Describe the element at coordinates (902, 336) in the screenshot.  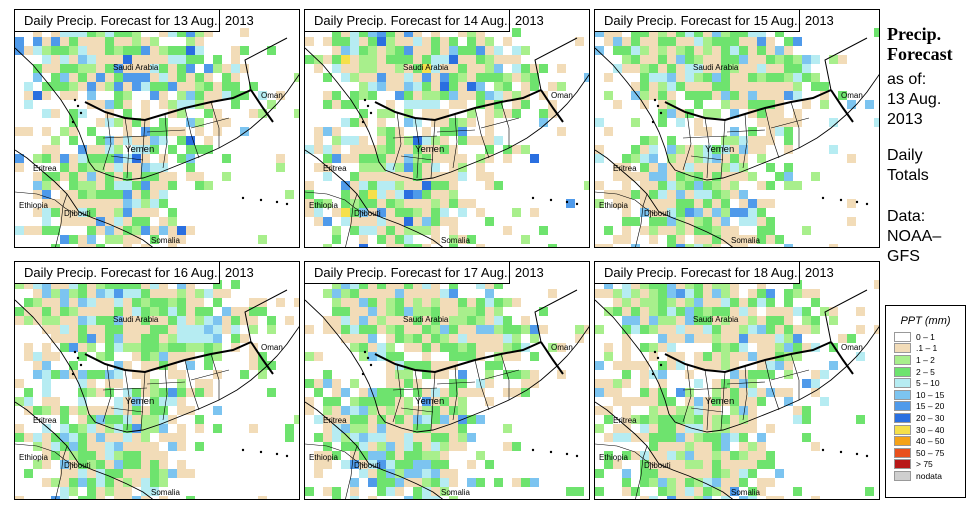
I see `legend-swatch` at that location.